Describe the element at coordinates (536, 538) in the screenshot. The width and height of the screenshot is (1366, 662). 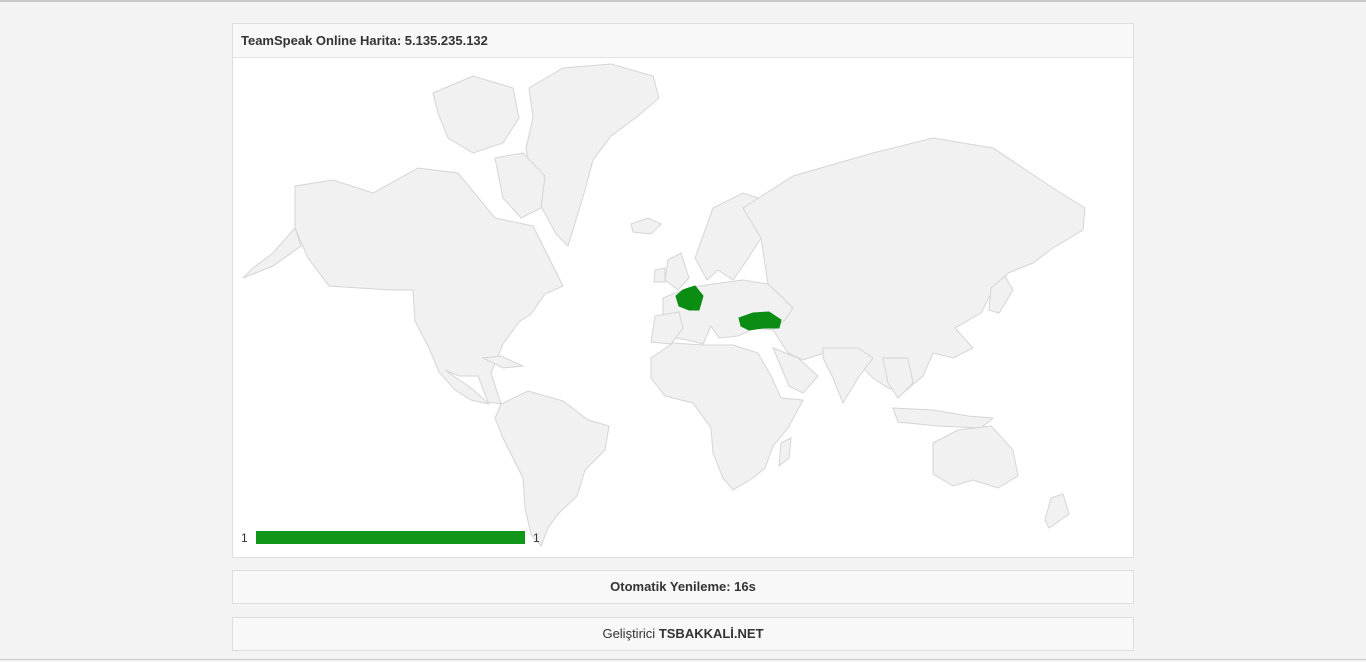
I see `legend-max-label: 1` at that location.